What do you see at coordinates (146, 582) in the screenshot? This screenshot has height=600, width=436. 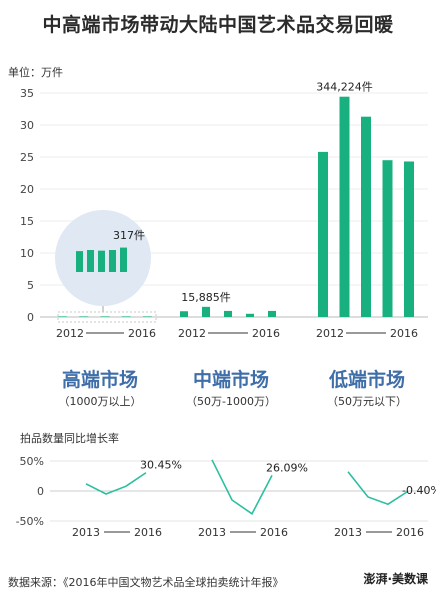 I see `source-note: 数据来源：《2016年中国文物艺术品全球拍卖统计年报》` at bounding box center [146, 582].